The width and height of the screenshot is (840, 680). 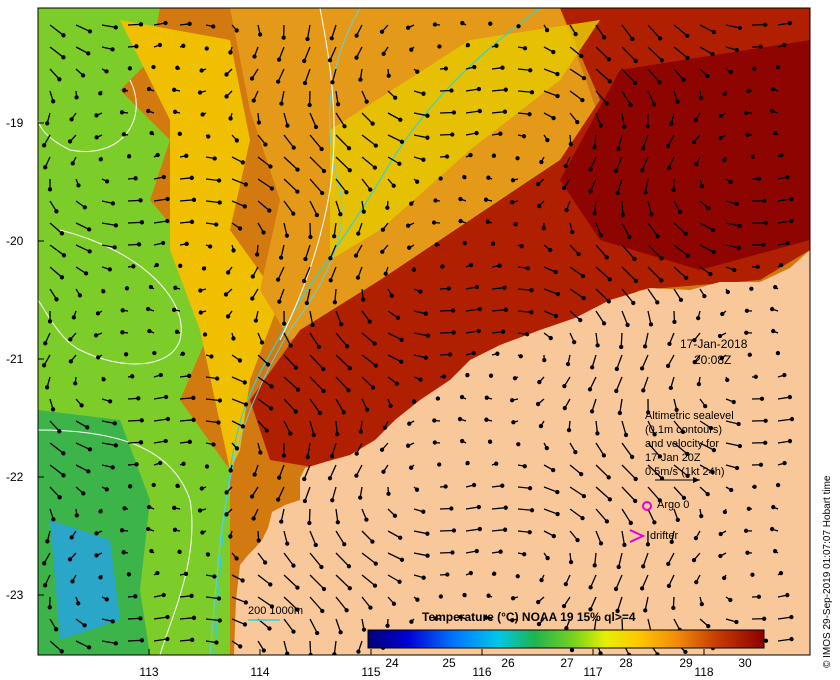 What do you see at coordinates (685, 472) in the screenshot?
I see `sealevel-note-line: 0.5m/s (1kt 24h)` at bounding box center [685, 472].